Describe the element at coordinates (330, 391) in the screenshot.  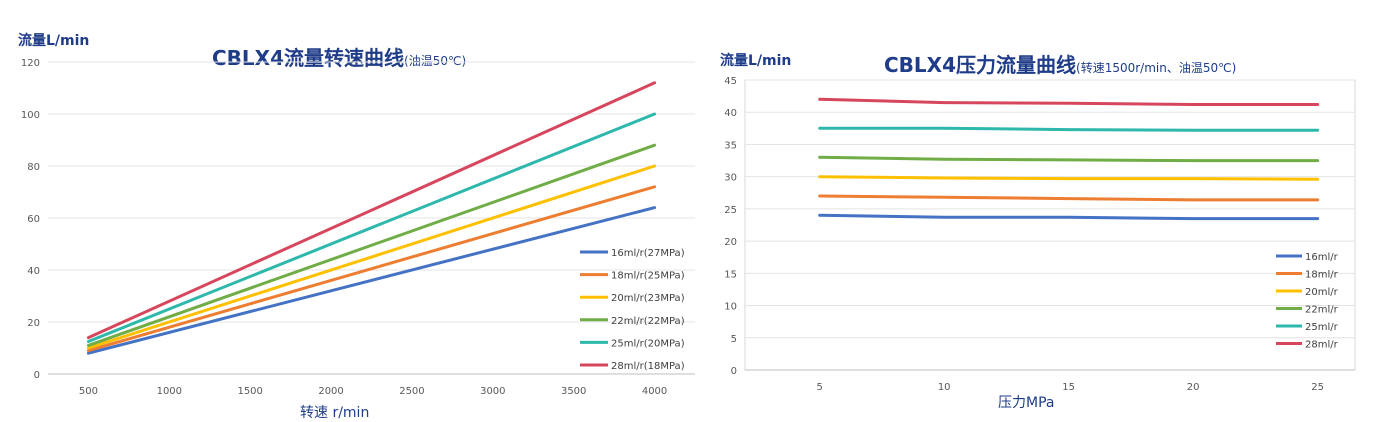
I see `x-tick-label: 2000` at that location.